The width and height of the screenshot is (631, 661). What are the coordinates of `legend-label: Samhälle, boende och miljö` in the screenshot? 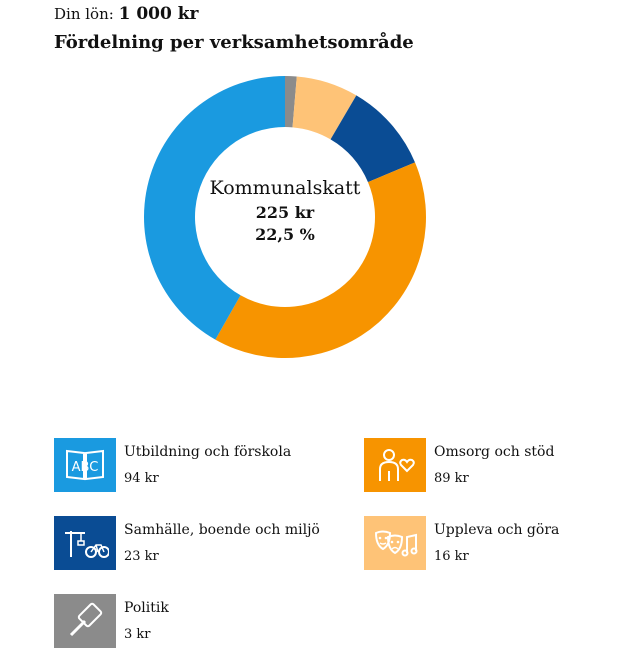 It's located at (222, 530).